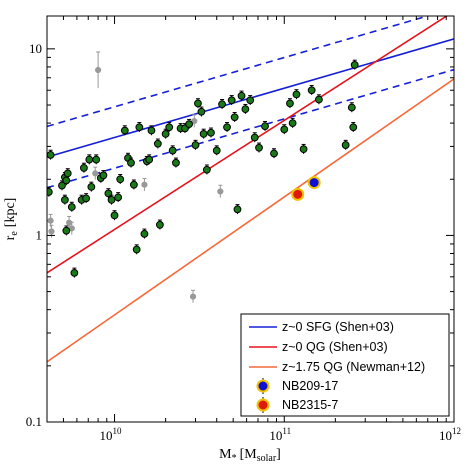 This screenshot has height=471, width=471. I want to click on legend-item: z~0 SFG (Shen+03), so click(321, 327).